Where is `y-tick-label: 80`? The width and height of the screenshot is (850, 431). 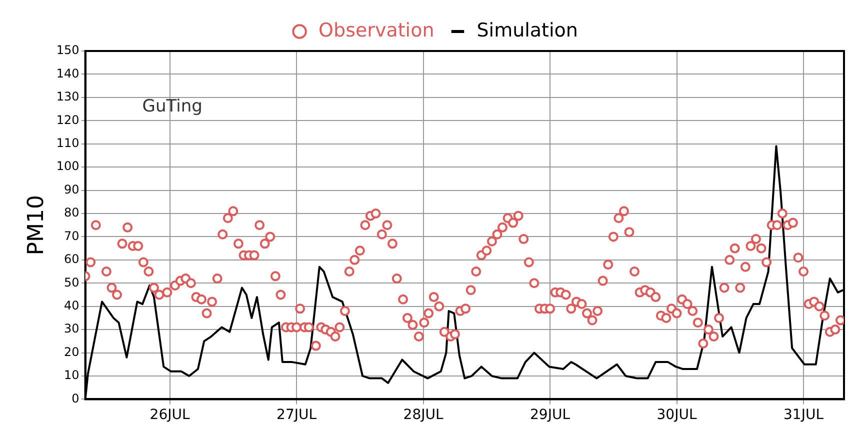 y-tick-label: 80 is located at coordinates (72, 213).